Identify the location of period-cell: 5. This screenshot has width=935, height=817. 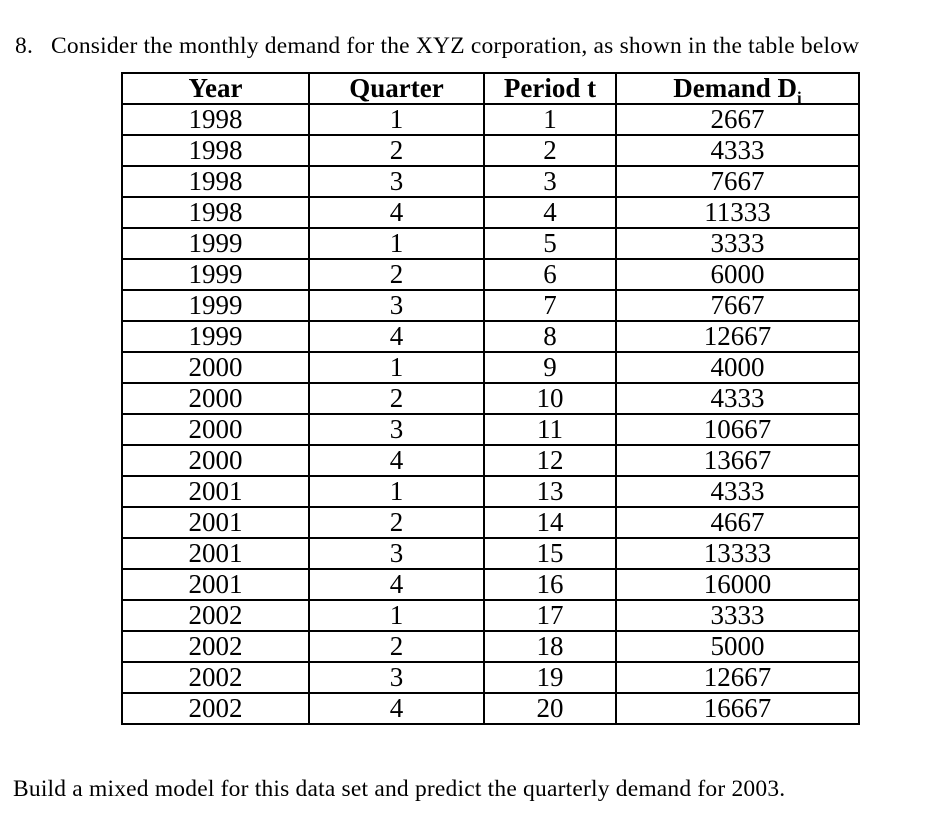
(550, 243).